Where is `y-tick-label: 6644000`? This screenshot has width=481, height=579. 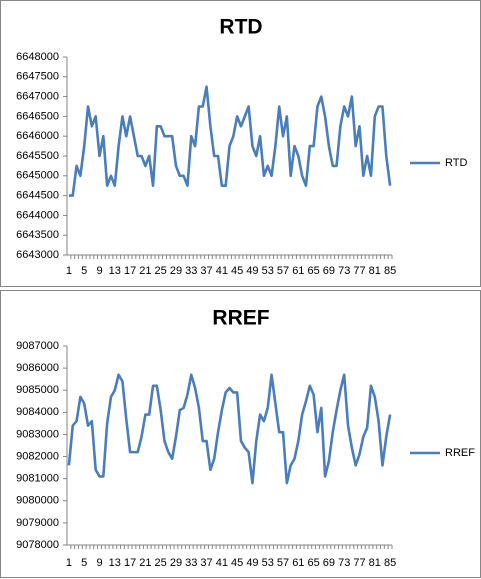 y-tick-label: 6644000 is located at coordinates (37, 215).